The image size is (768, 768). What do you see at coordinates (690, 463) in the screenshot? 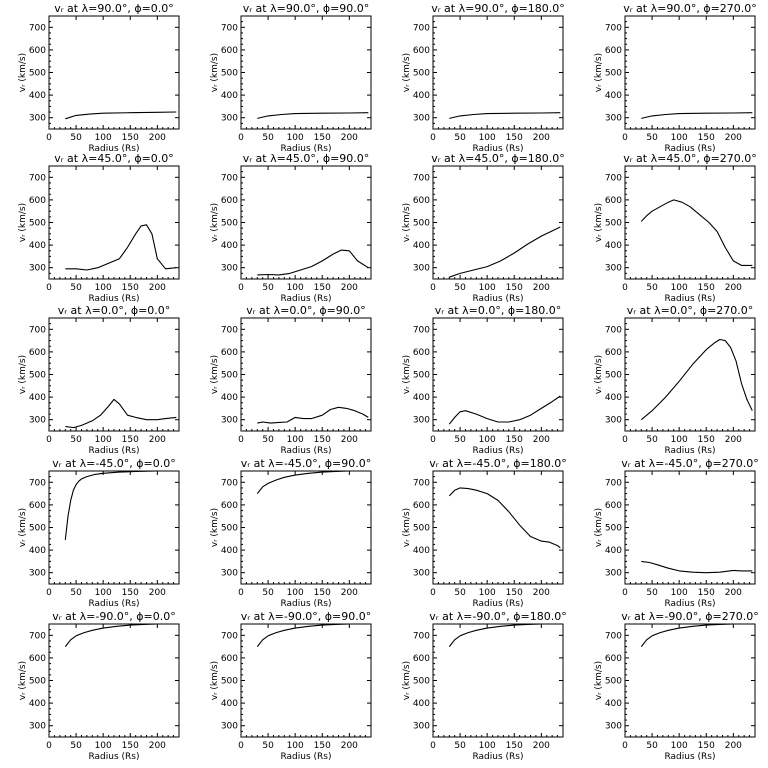
I see `panel-title: vᵣ at λ=-45.0°, ϕ=270.0°` at bounding box center [690, 463].